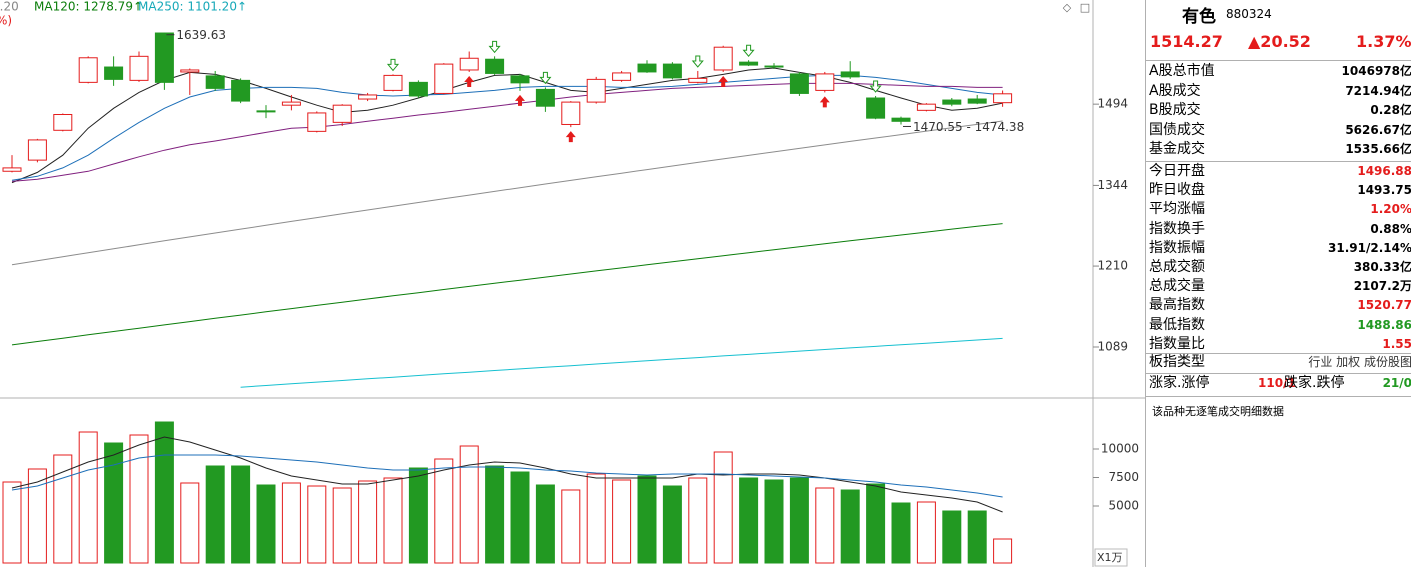 The width and height of the screenshot is (1411, 567). I want to click on up-value: 110/1, so click(1277, 383).